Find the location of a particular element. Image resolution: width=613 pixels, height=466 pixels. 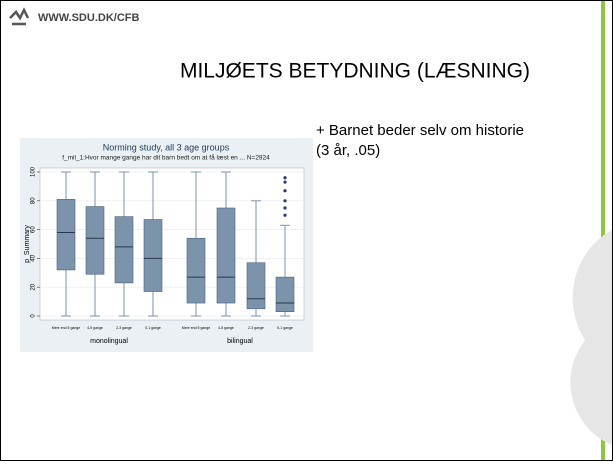

y-tick-label: 0 is located at coordinates (34, 316).